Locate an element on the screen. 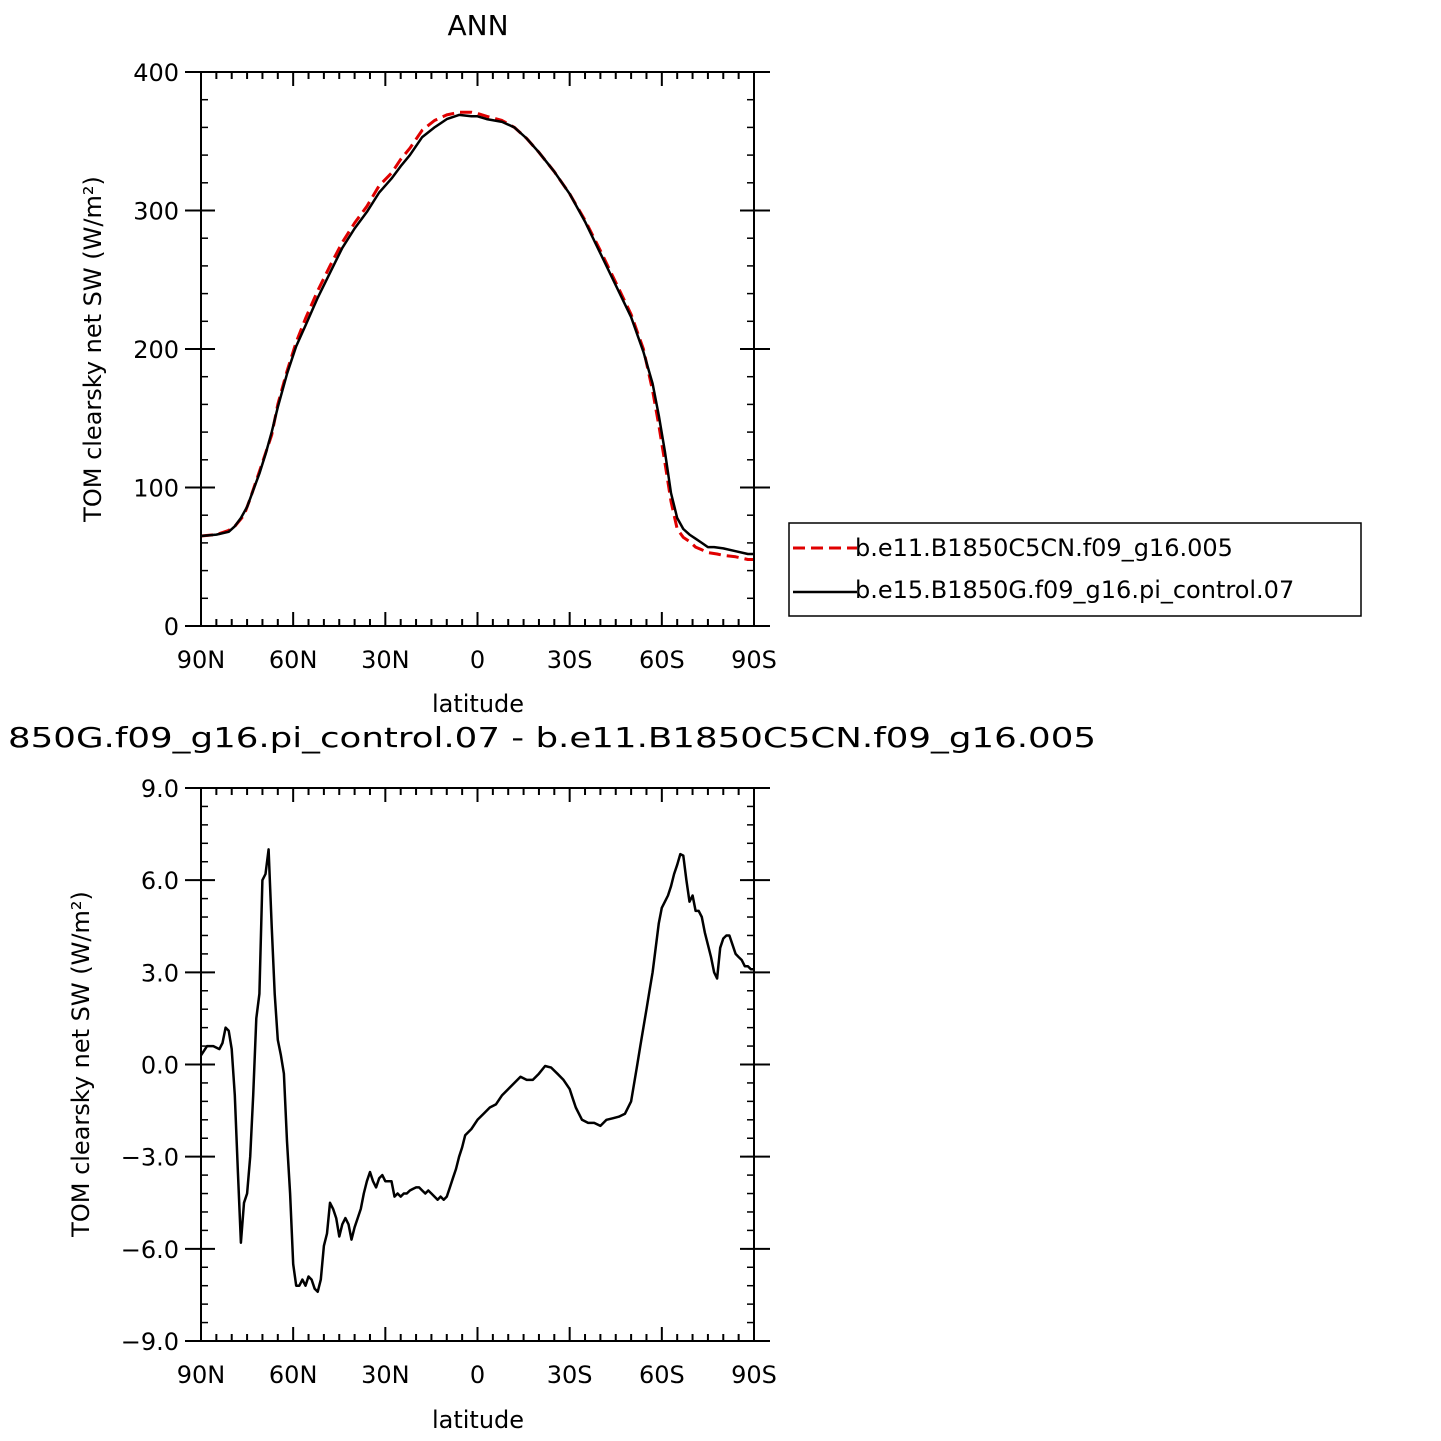  bottom-x-tick-label: 60S is located at coordinates (662, 1375).